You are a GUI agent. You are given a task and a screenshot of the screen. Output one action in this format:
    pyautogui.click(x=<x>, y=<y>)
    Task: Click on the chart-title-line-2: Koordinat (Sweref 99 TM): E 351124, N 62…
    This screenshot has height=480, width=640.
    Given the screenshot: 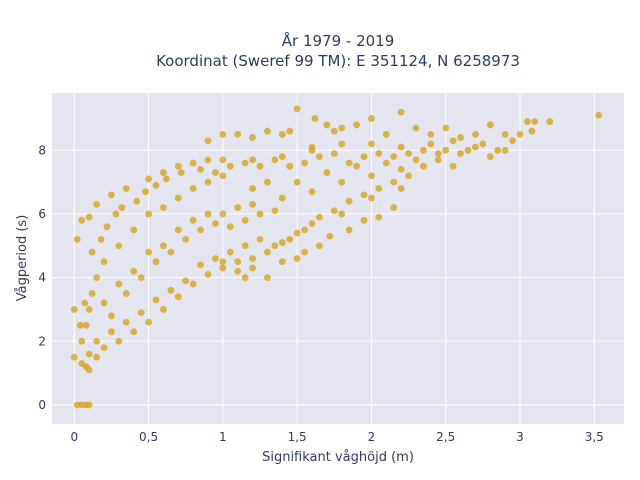 What is the action you would take?
    pyautogui.click(x=338, y=61)
    